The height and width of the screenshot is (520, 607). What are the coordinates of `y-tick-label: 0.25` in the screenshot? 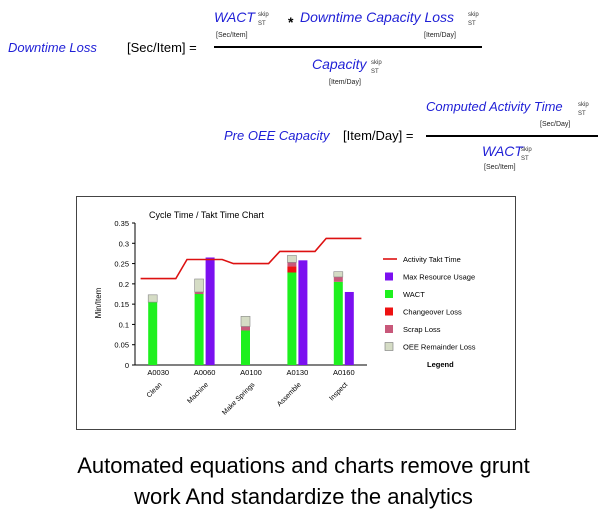 It's located at (121, 264).